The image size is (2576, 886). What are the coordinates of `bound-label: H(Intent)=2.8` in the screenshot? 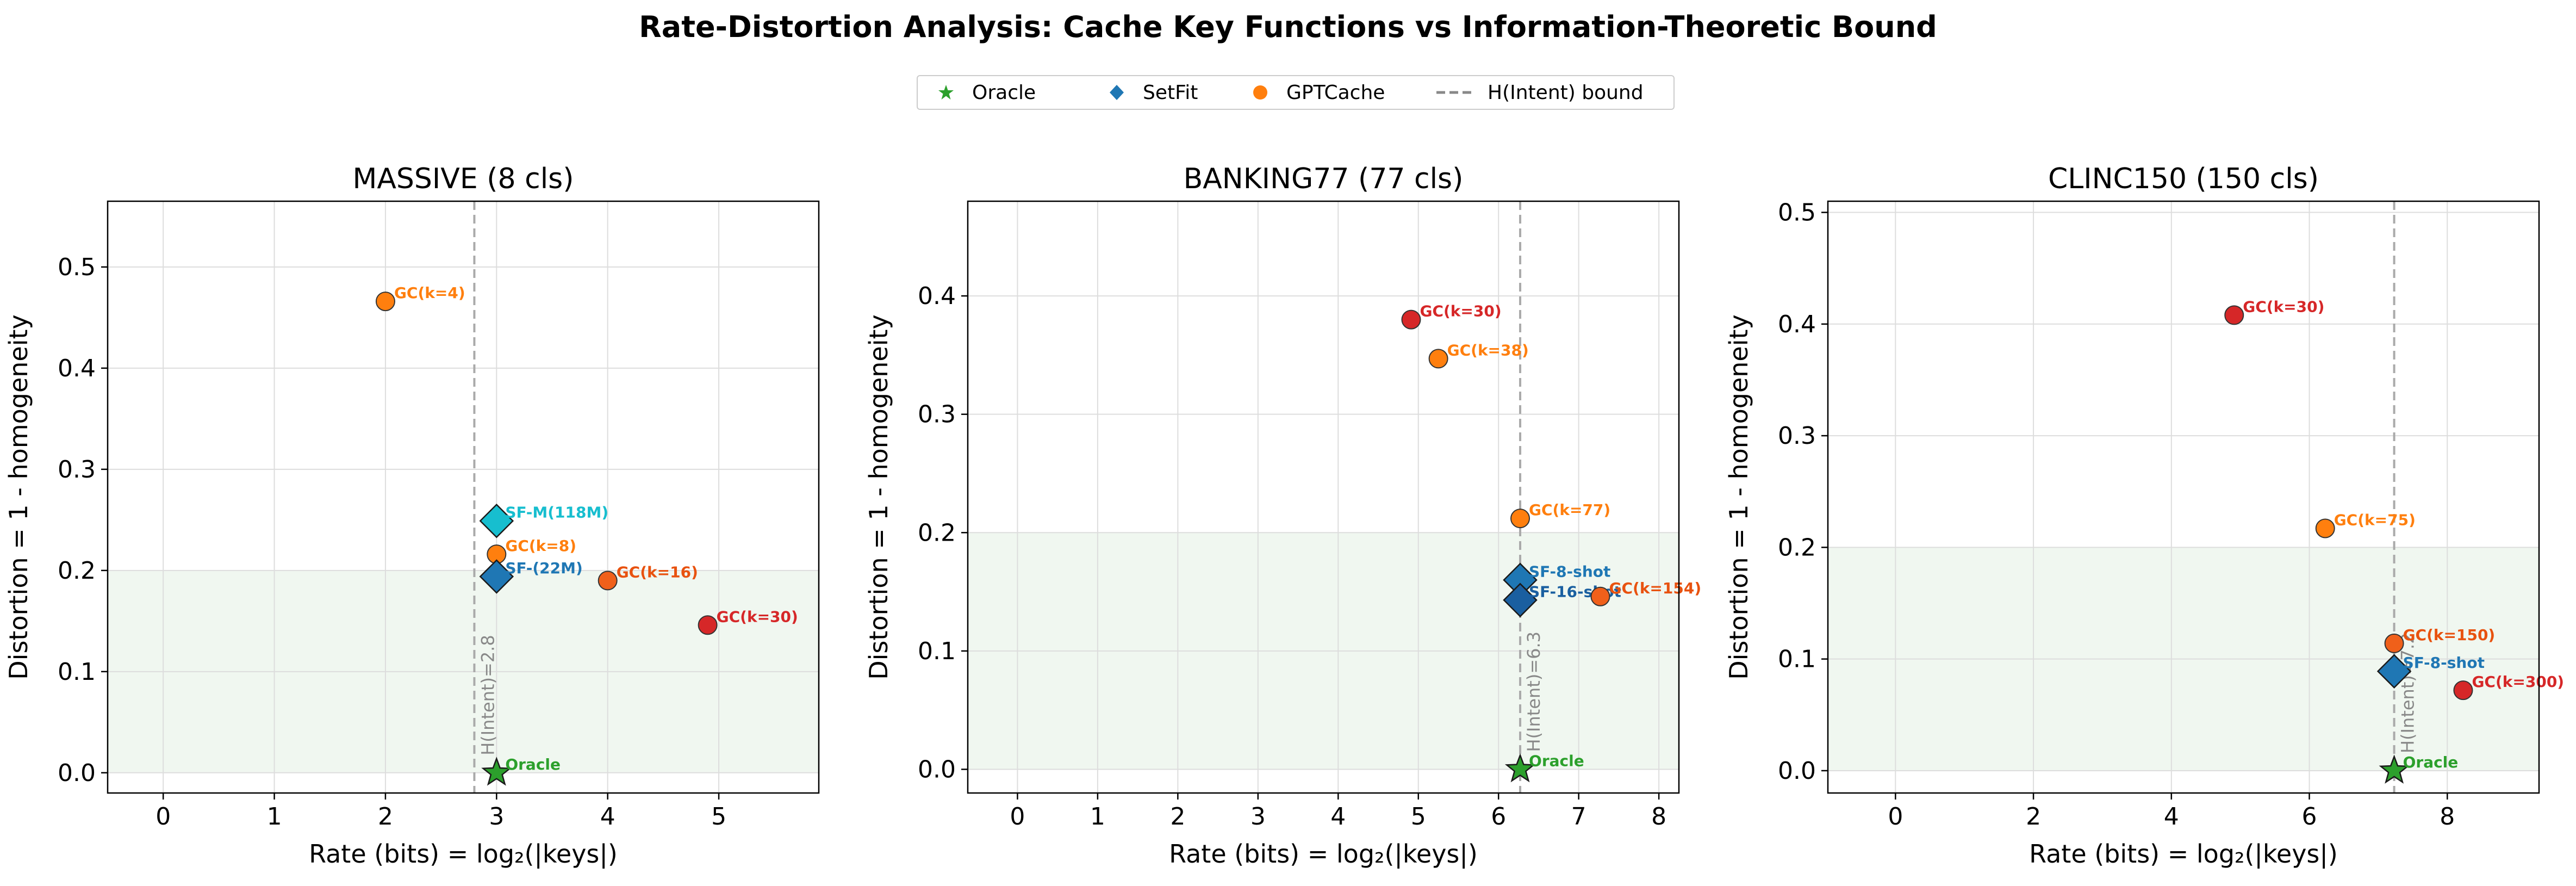 It's located at (487, 695).